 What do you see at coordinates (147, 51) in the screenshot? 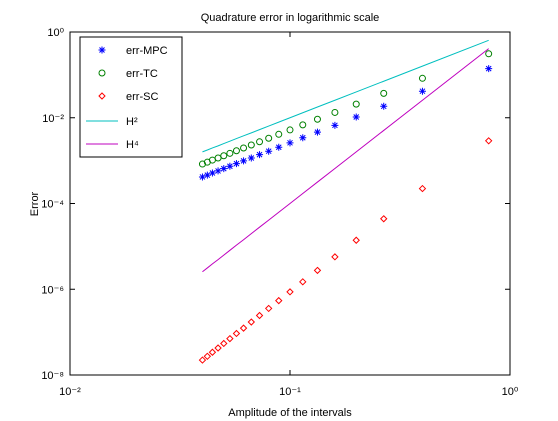
I see `legend-label: err-MPC` at bounding box center [147, 51].